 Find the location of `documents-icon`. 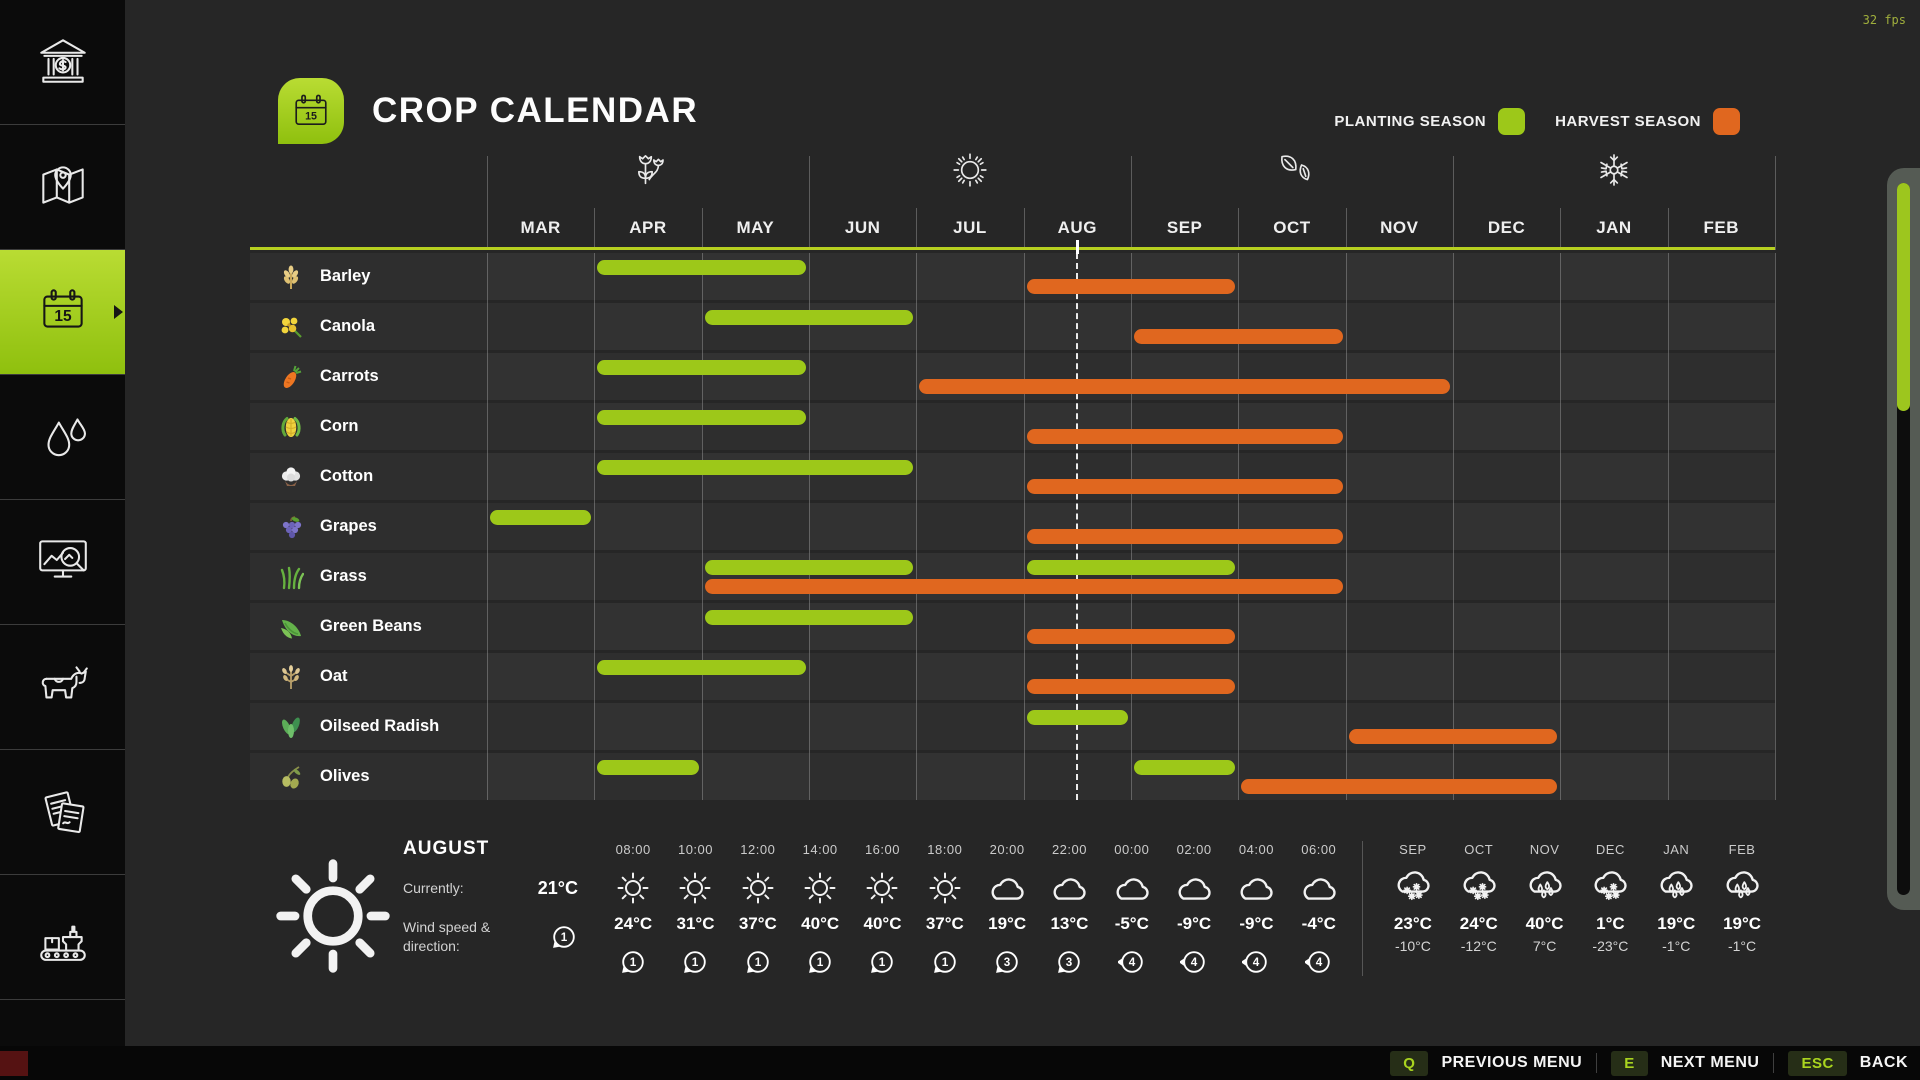

documents-icon is located at coordinates (63, 812).